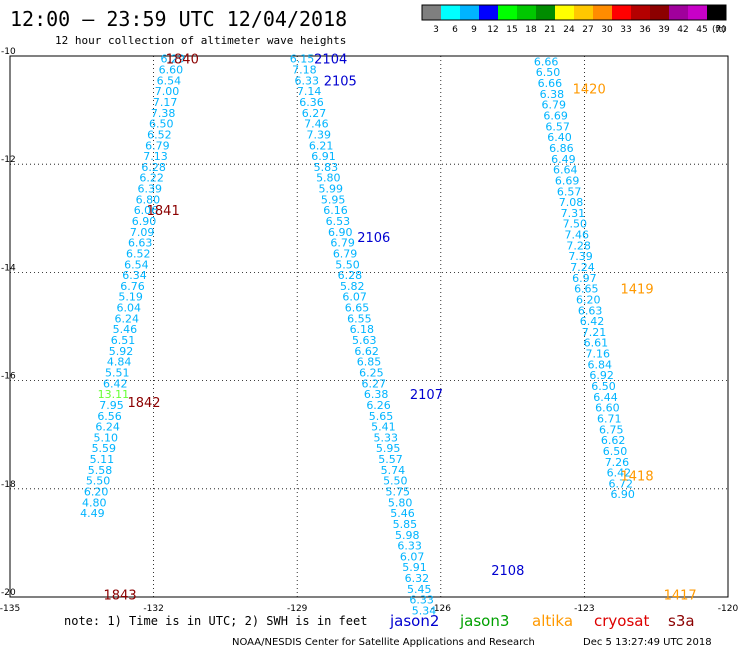 The image size is (740, 650). I want to click on swh-value-altika: 6.71, so click(609, 418).